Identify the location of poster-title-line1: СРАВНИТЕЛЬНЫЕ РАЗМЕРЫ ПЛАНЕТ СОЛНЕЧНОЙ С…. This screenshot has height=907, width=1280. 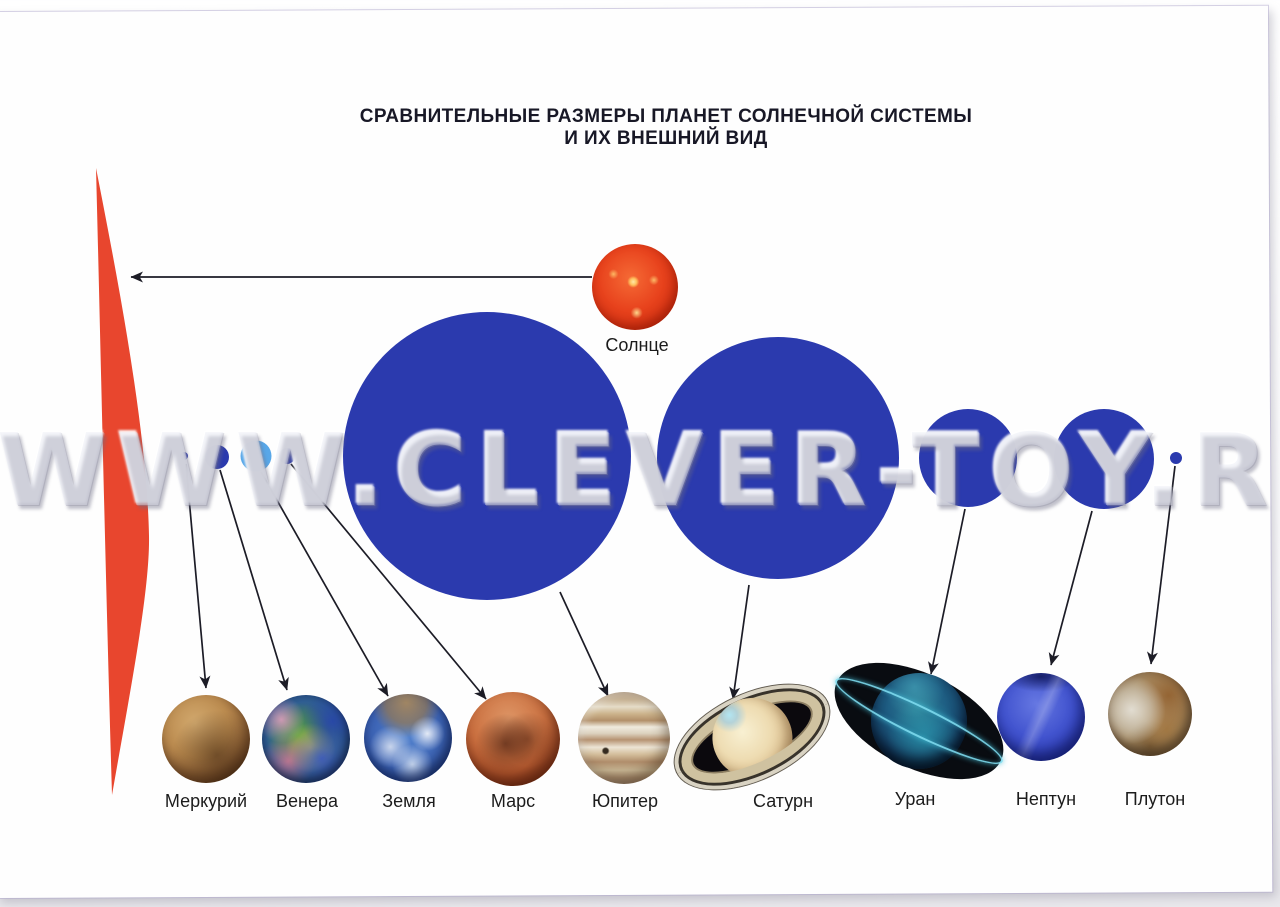
(666, 116).